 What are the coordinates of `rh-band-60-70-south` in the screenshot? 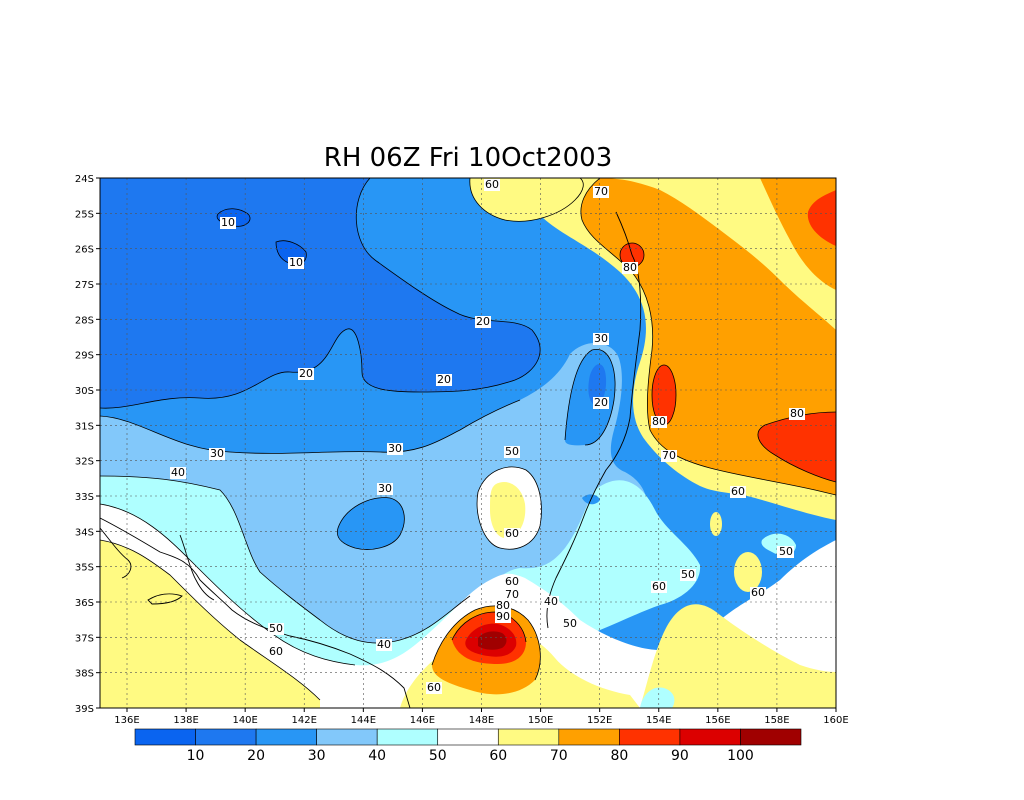 It's located at (210, 624).